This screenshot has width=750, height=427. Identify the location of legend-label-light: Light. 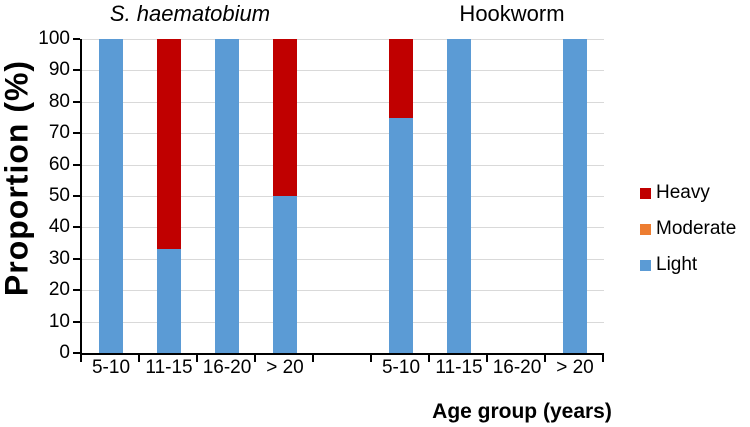
(677, 264).